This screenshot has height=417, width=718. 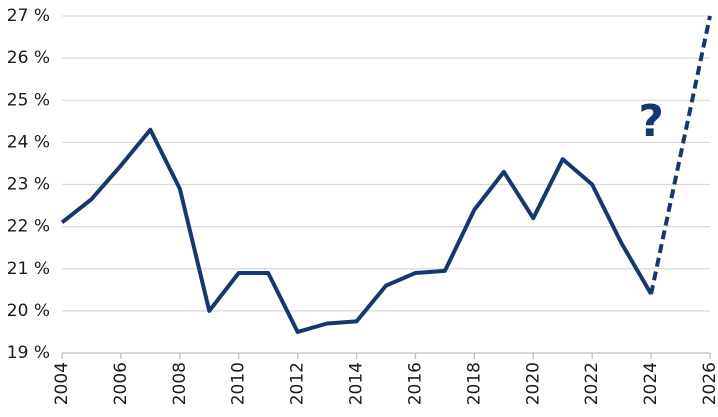 I want to click on x-tick-label: 2012, so click(x=298, y=383).